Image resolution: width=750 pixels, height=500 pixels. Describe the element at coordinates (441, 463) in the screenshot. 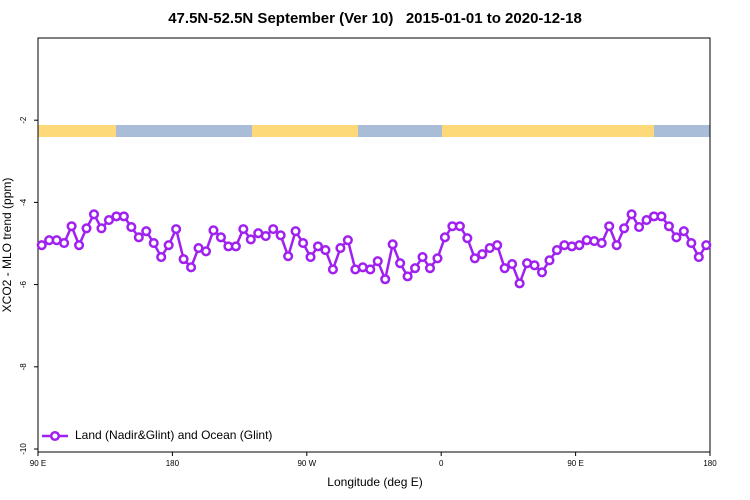

I see `x-tick-label: 0` at that location.